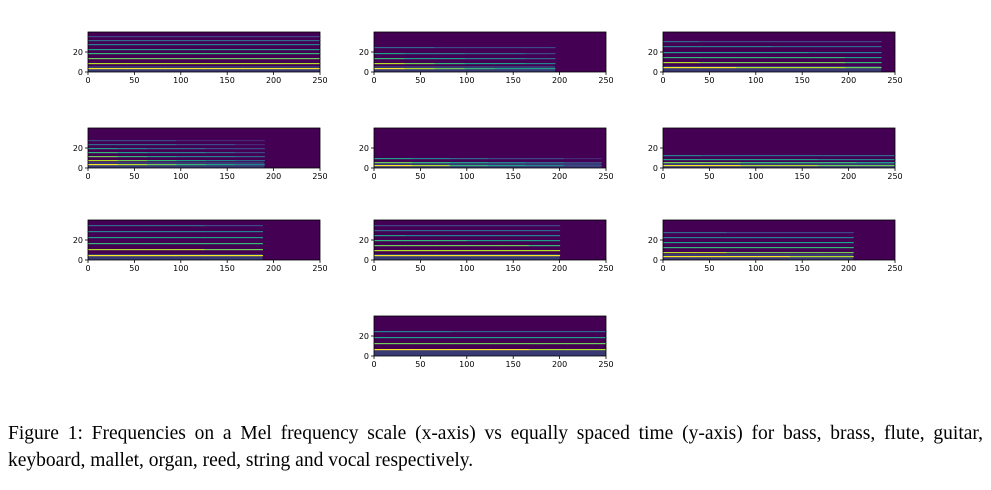  Describe the element at coordinates (775, 155) in the screenshot. I see `spectrogram-mallet: 0 50 100 150 200 250 0 20` at that location.